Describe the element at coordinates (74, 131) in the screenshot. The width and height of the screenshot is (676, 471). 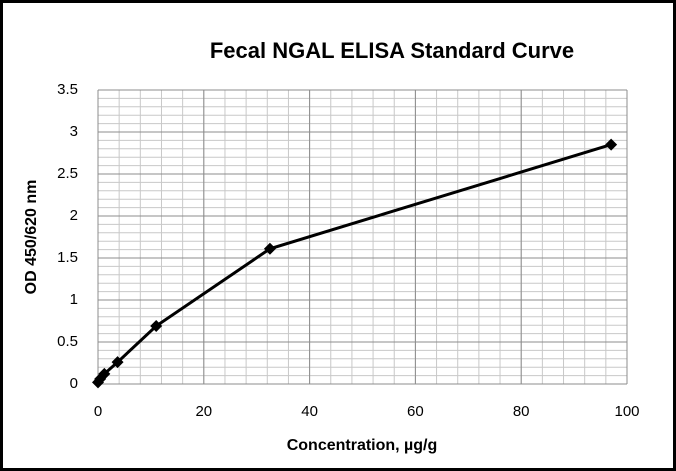
I see `y-tick-label: 3` at that location.